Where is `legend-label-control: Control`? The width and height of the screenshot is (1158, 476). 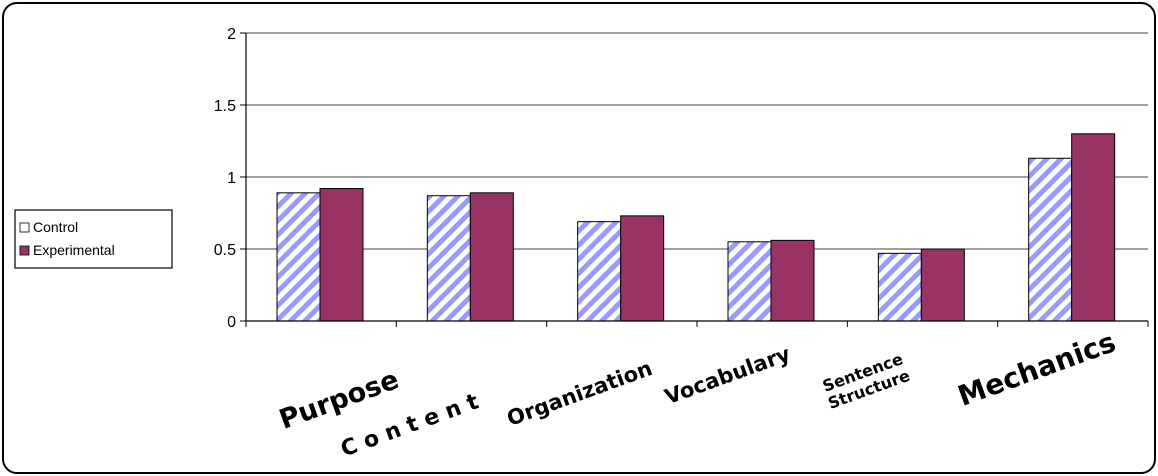
legend-label-control: Control is located at coordinates (55, 227).